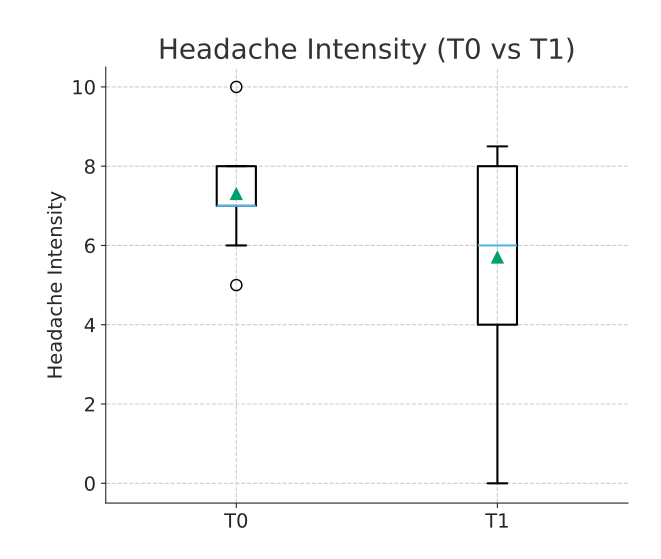 Image resolution: width=661 pixels, height=559 pixels. I want to click on x-tick-label: T0, so click(236, 520).